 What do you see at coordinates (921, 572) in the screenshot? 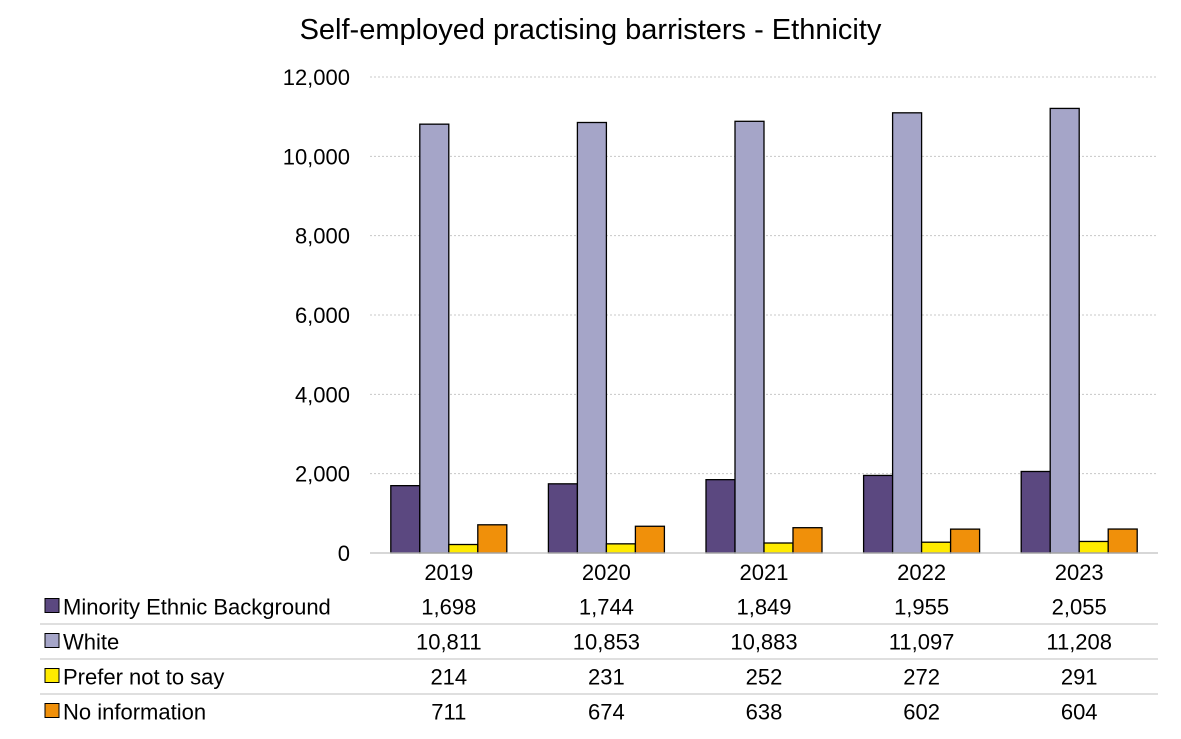
I see `x-tick-label: 2022` at bounding box center [921, 572].